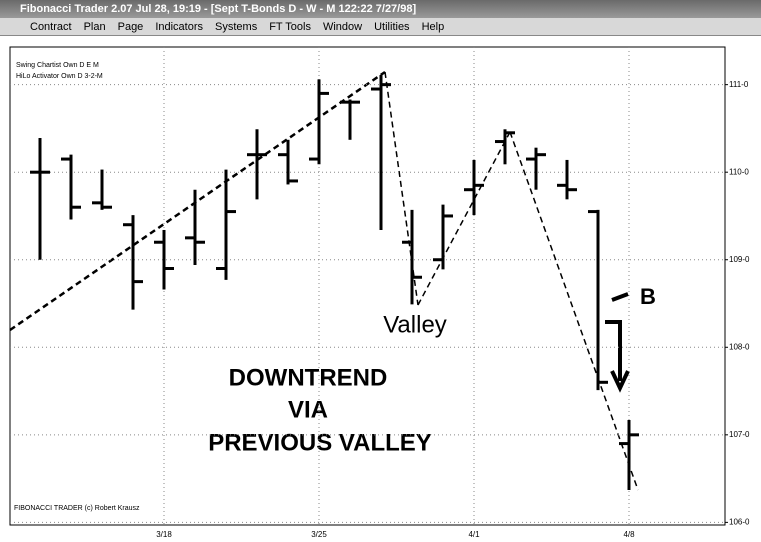  I want to click on y-tick-label: 108-0, so click(739, 346).